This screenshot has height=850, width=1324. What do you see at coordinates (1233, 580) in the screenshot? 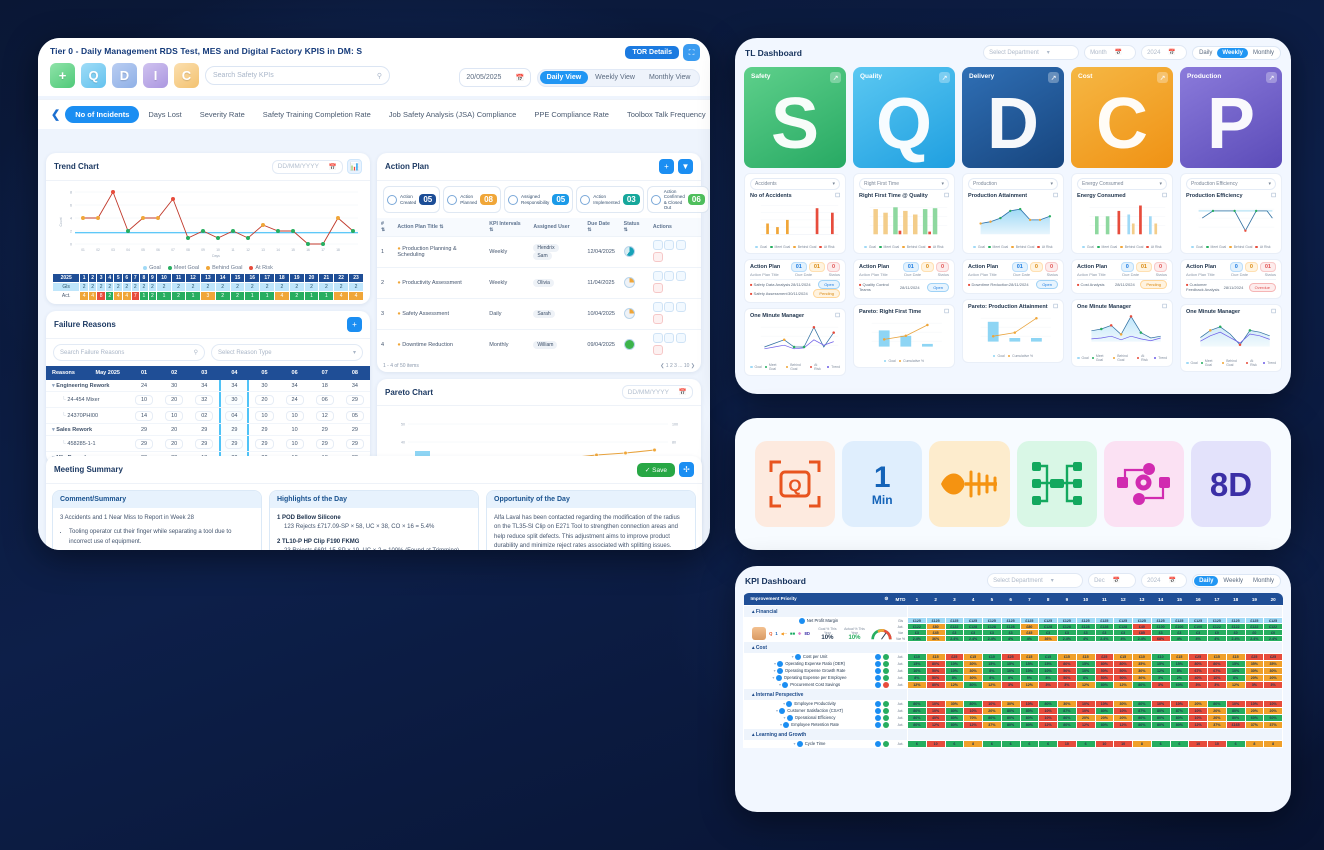
I see `kpi-view-weekly: Weekly` at bounding box center [1233, 580].